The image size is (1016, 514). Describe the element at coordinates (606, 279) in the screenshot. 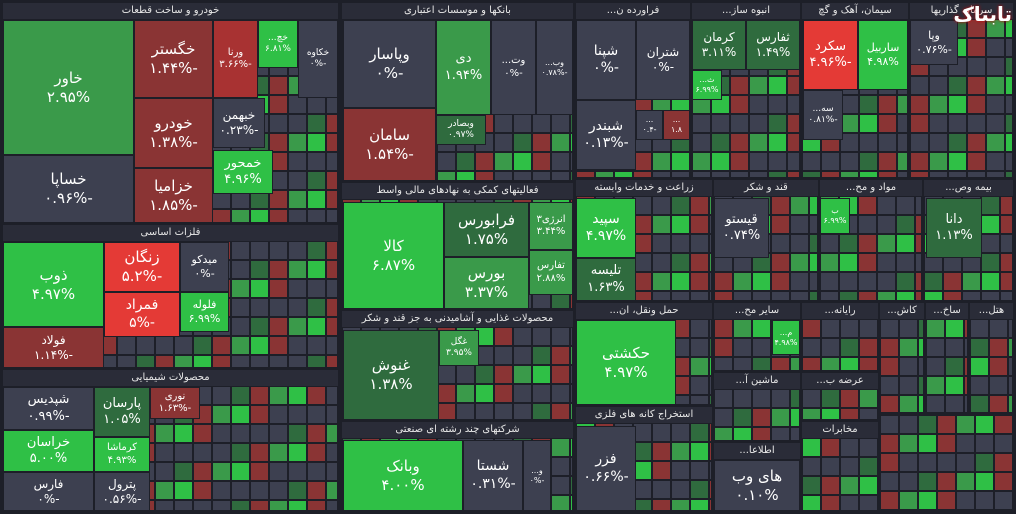

I see `stock-tile: تلیسه ۱.۶۳%` at that location.